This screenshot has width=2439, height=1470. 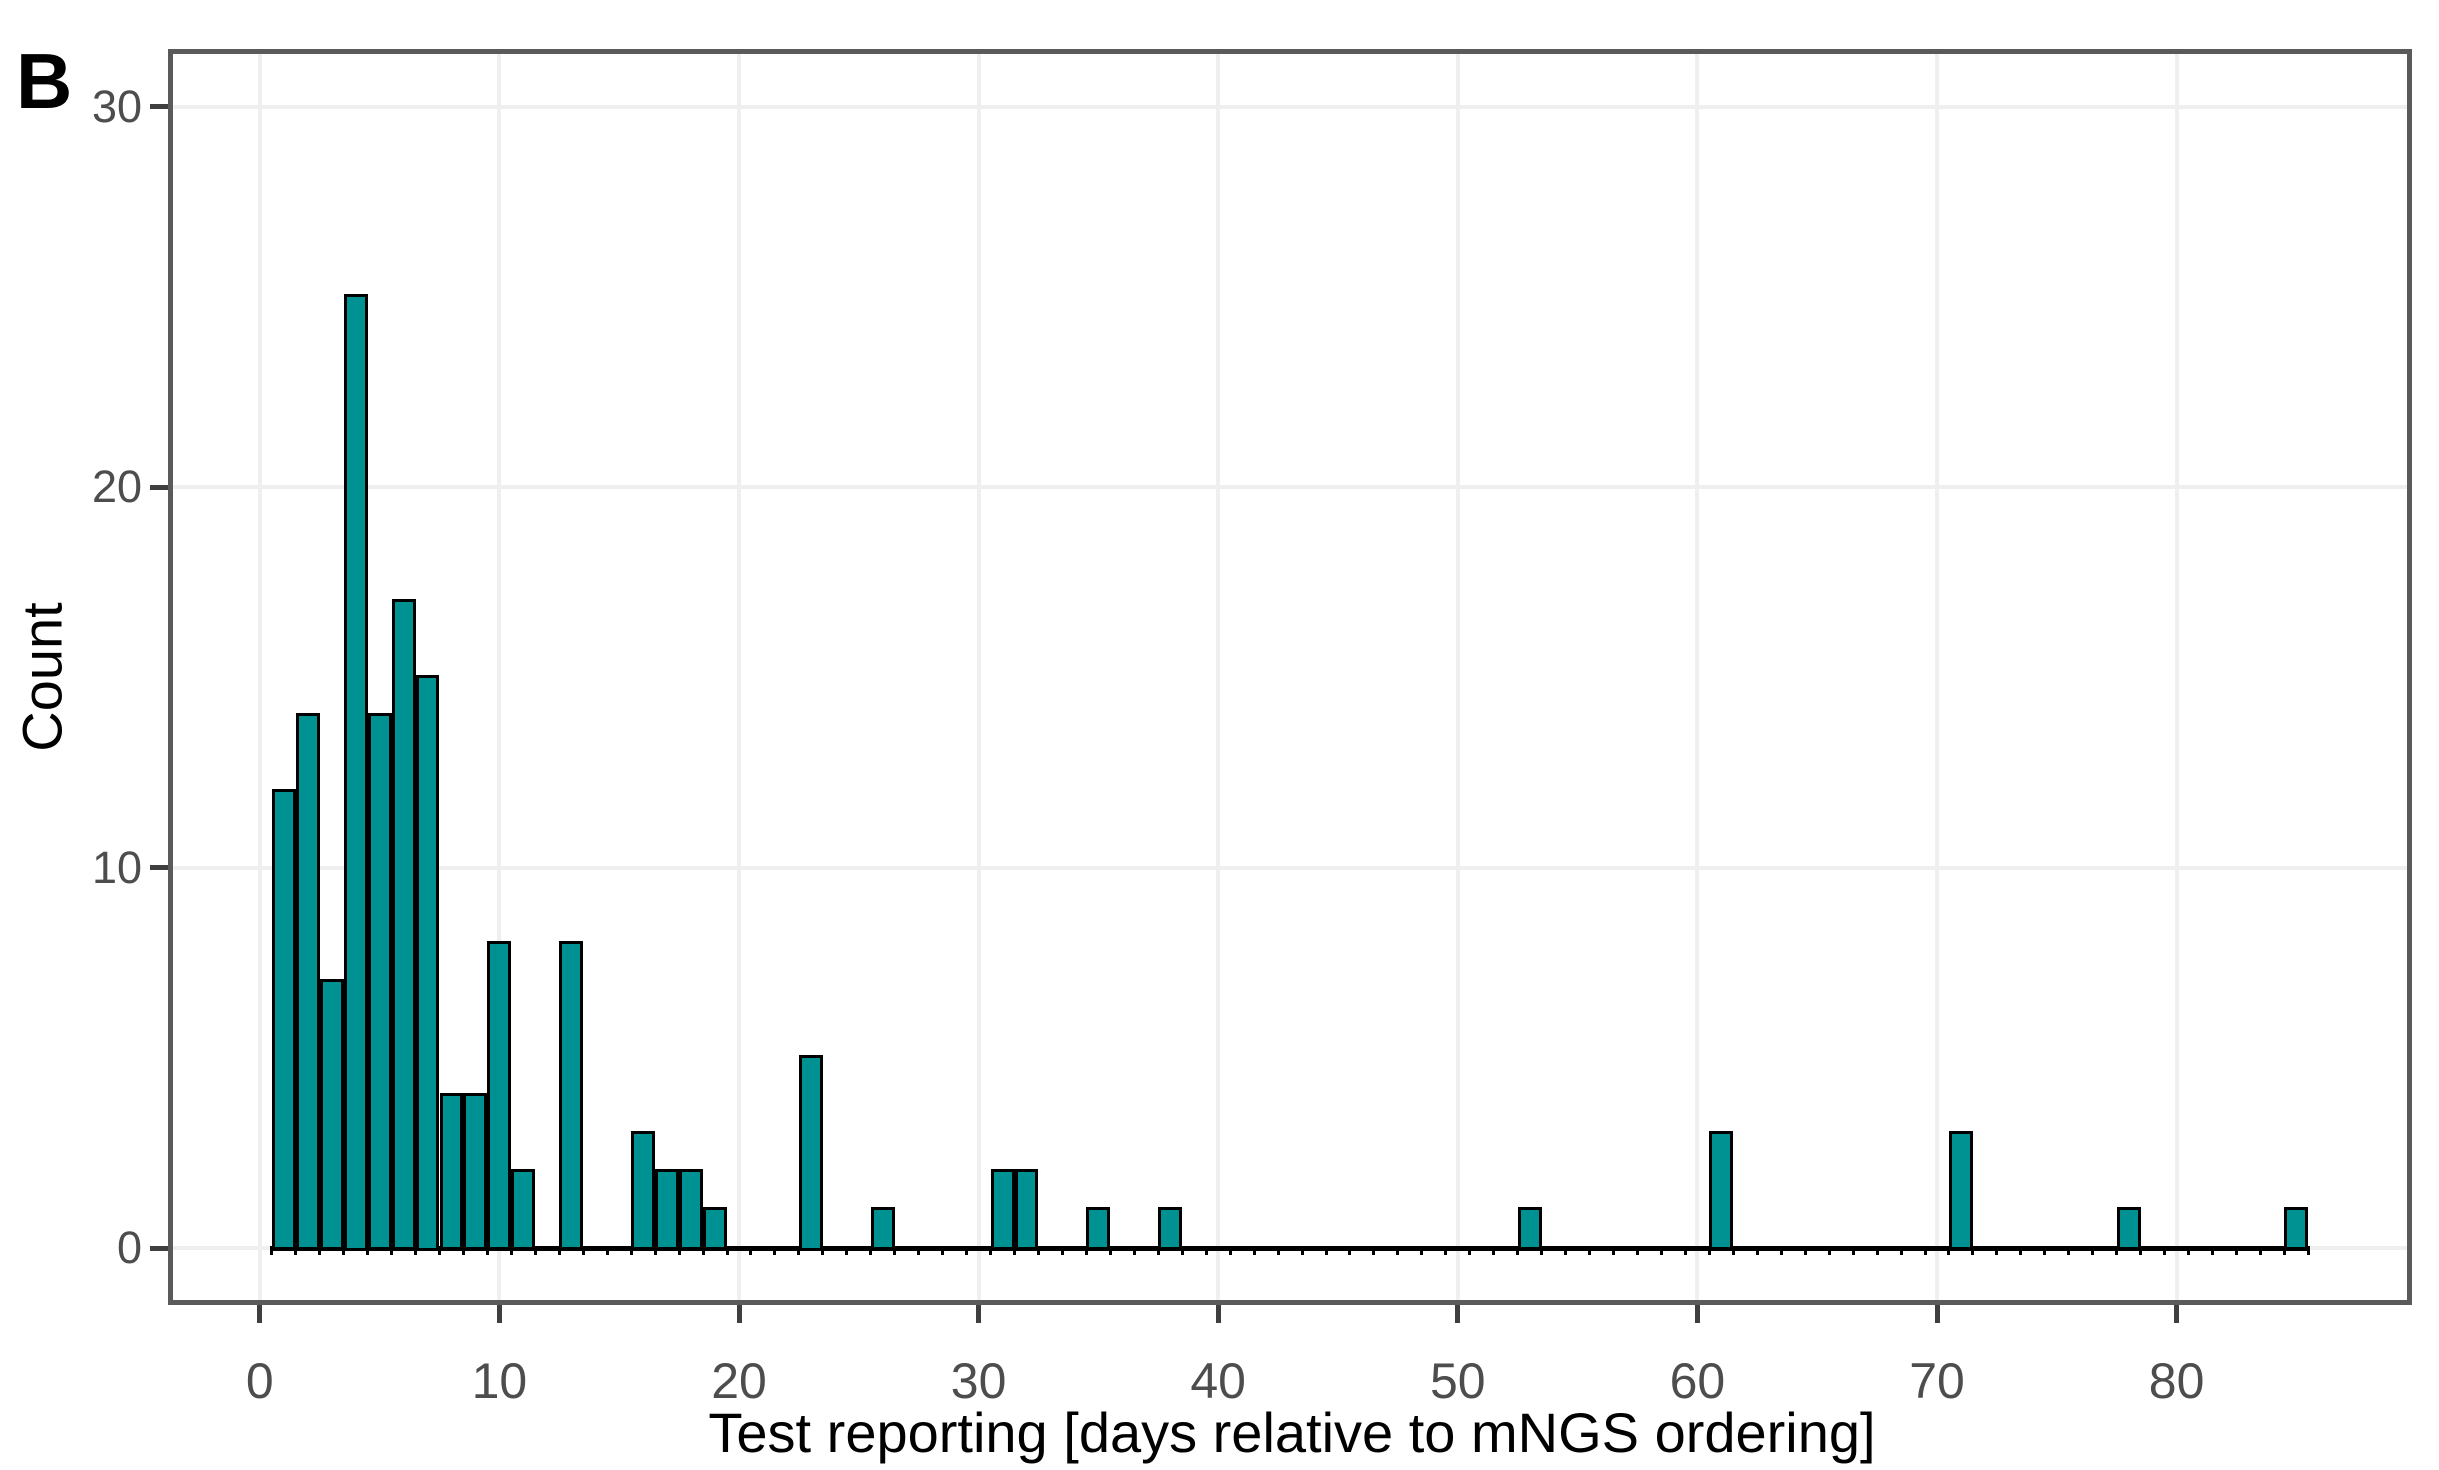 I want to click on zero-baseline, so click(x=1290, y=1248).